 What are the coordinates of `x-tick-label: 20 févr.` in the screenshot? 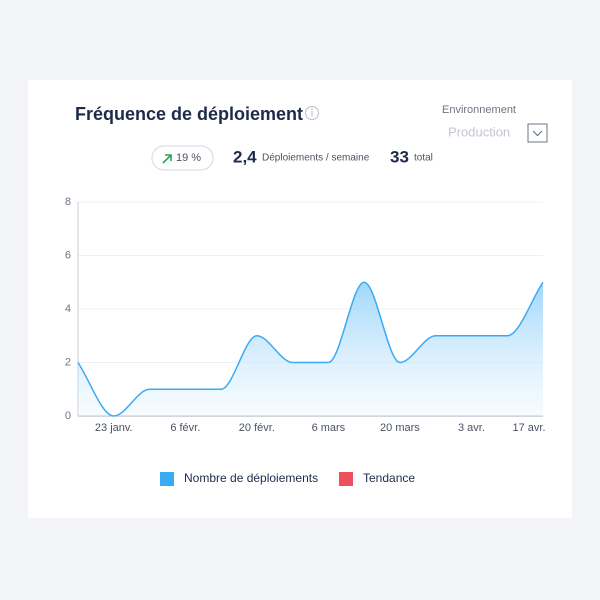 It's located at (257, 428).